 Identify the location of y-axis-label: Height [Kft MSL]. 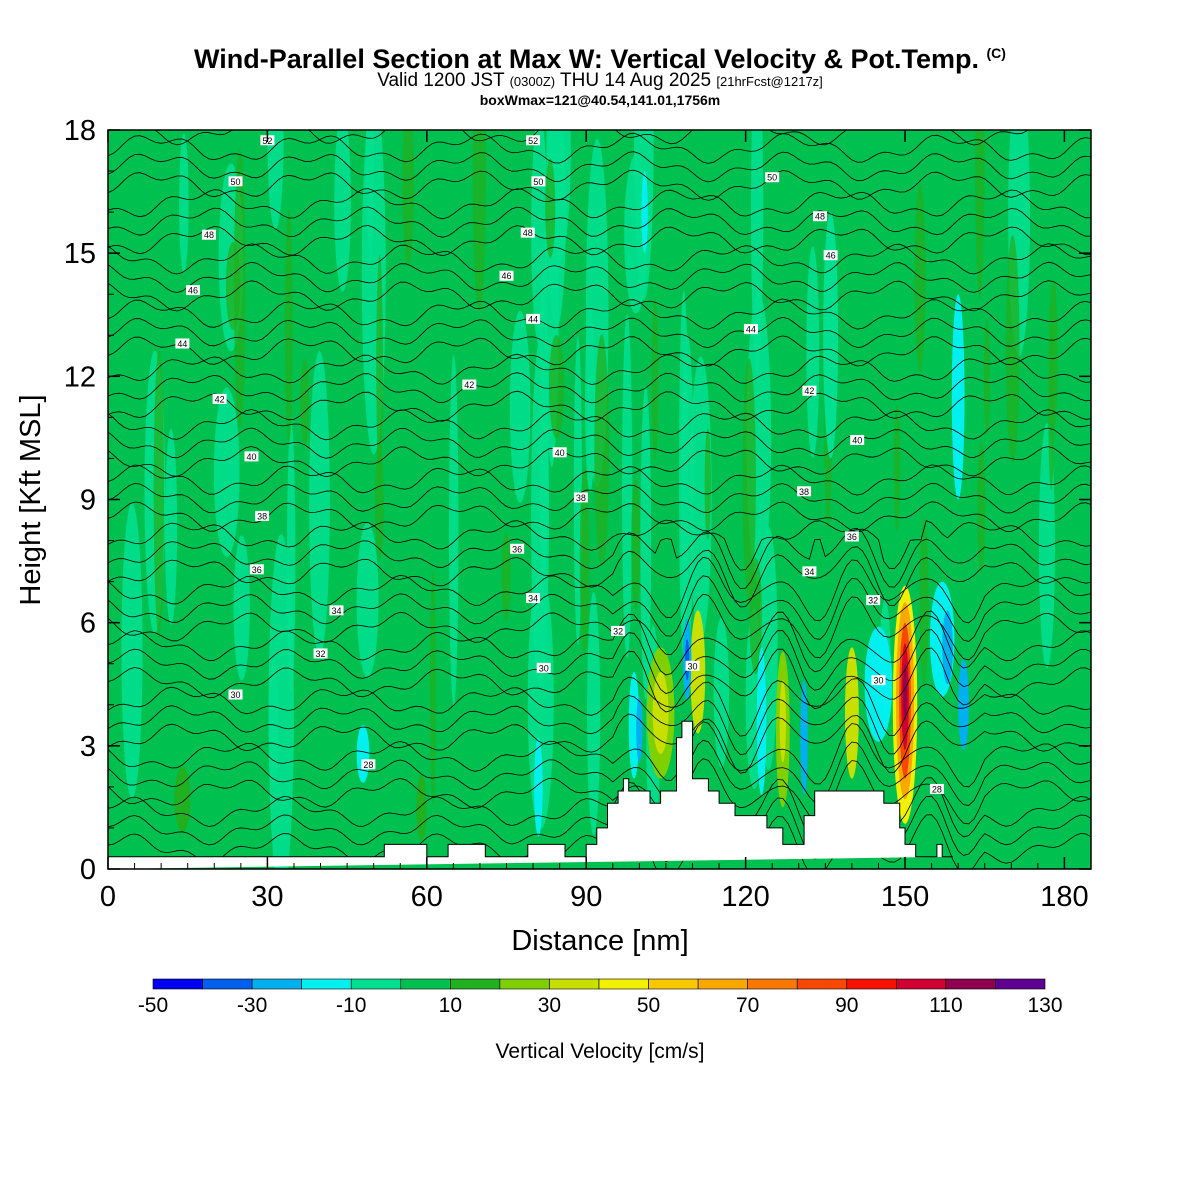
(31, 499).